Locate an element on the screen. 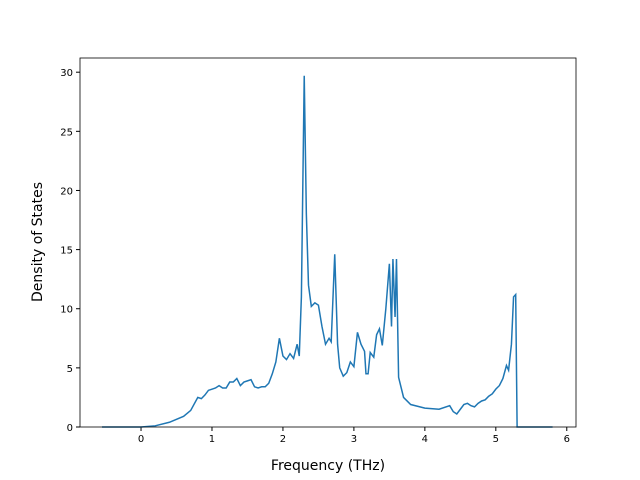 The image size is (640, 480). y-tick-label: 0 is located at coordinates (70, 428).